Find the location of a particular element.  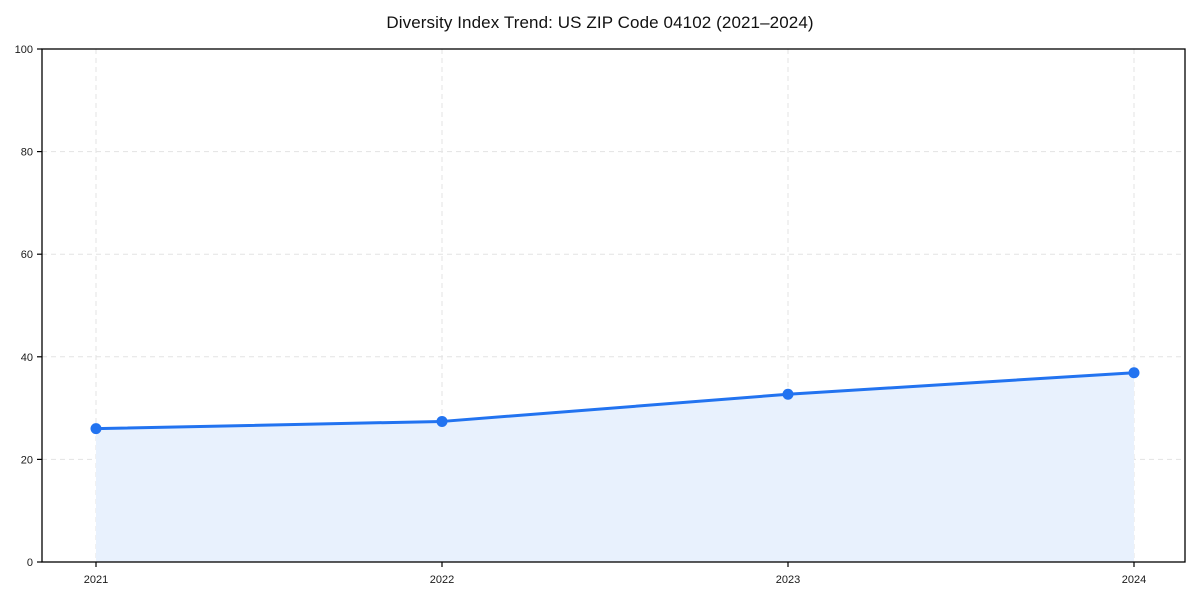

x-tick-label: 2022 is located at coordinates (442, 580).